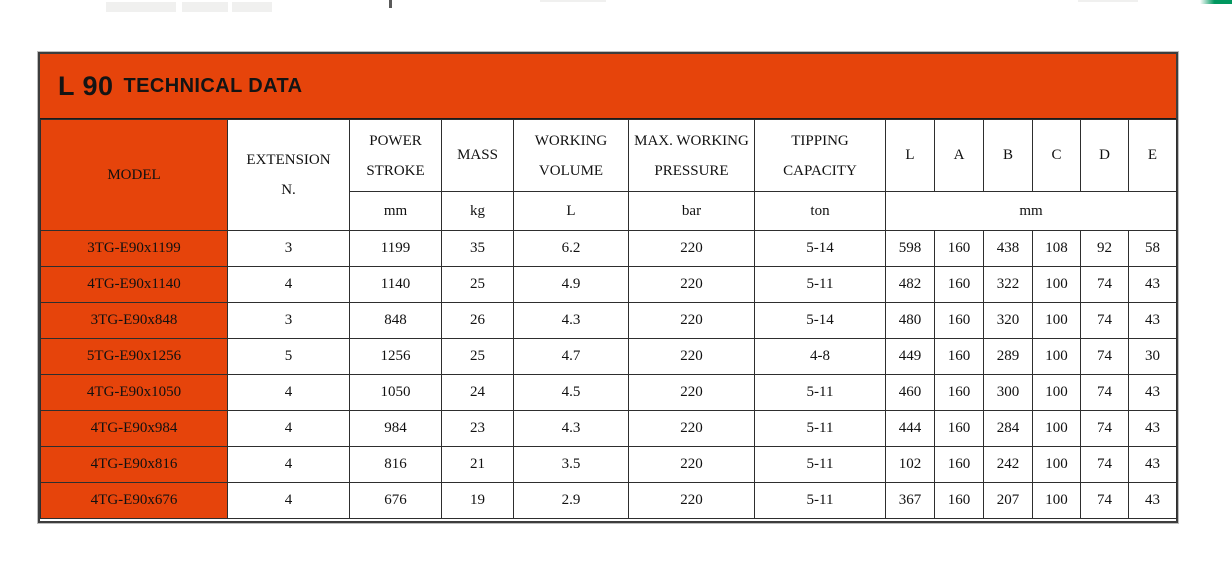 The image size is (1232, 583). What do you see at coordinates (477, 464) in the screenshot?
I see `value-cell: 21` at bounding box center [477, 464].